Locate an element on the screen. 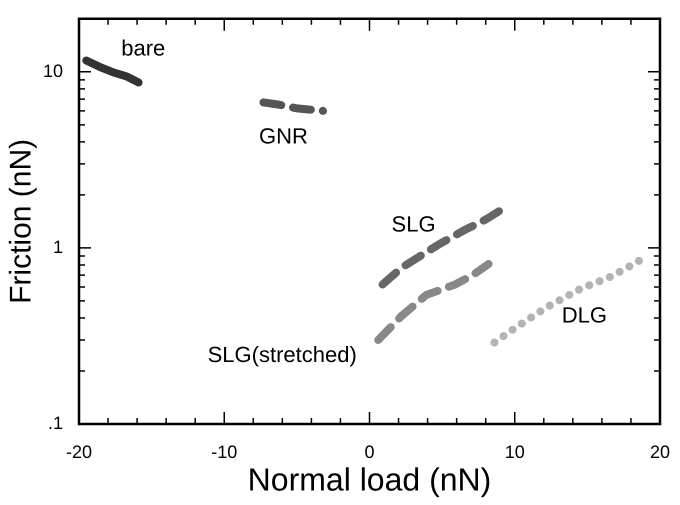  series-label: GNR is located at coordinates (283, 136).